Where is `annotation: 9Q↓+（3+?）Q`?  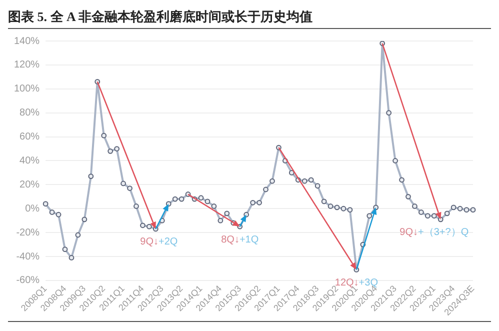 annotation: 9Q↓+（3+?）Q is located at coordinates (434, 232).